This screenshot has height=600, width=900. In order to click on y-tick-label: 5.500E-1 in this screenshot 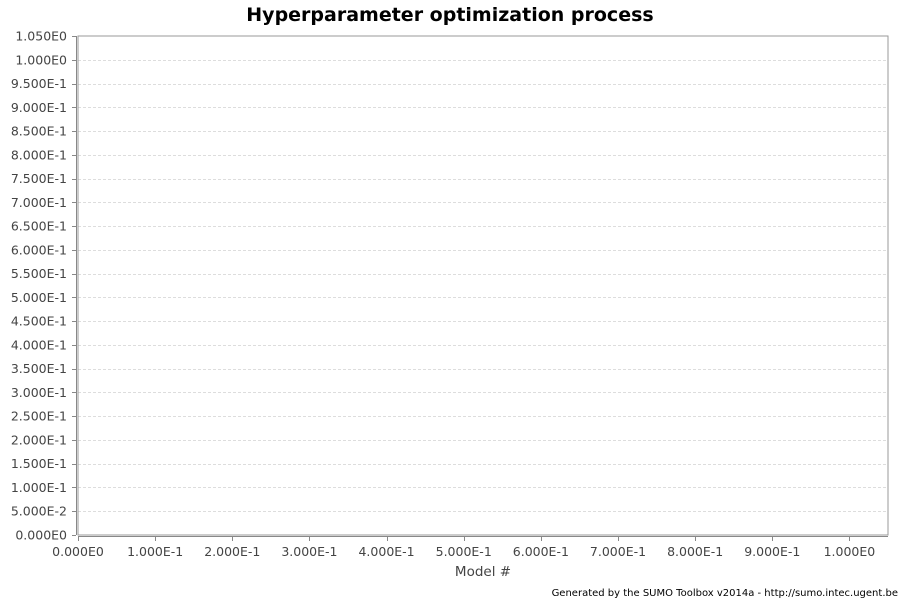, I will do `click(39, 273)`.